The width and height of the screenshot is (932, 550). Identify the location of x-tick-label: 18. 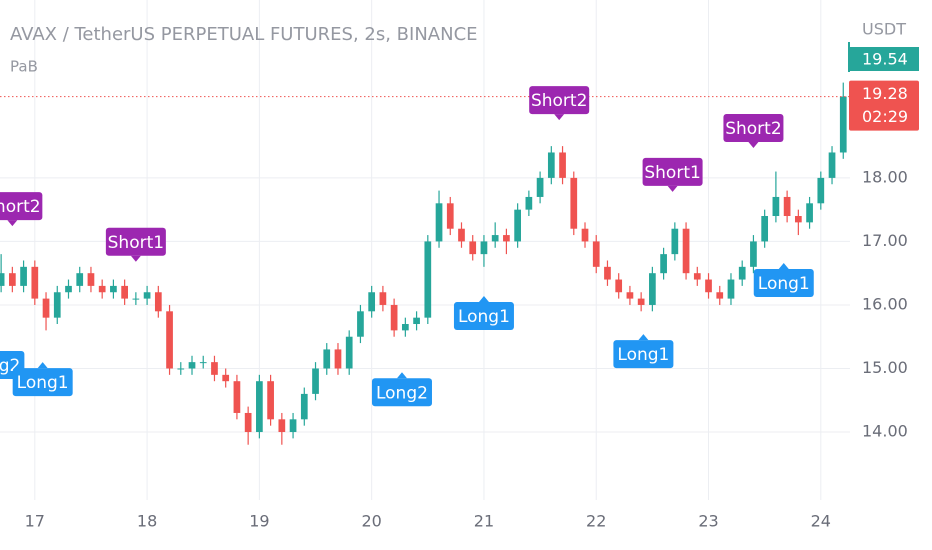
(147, 521).